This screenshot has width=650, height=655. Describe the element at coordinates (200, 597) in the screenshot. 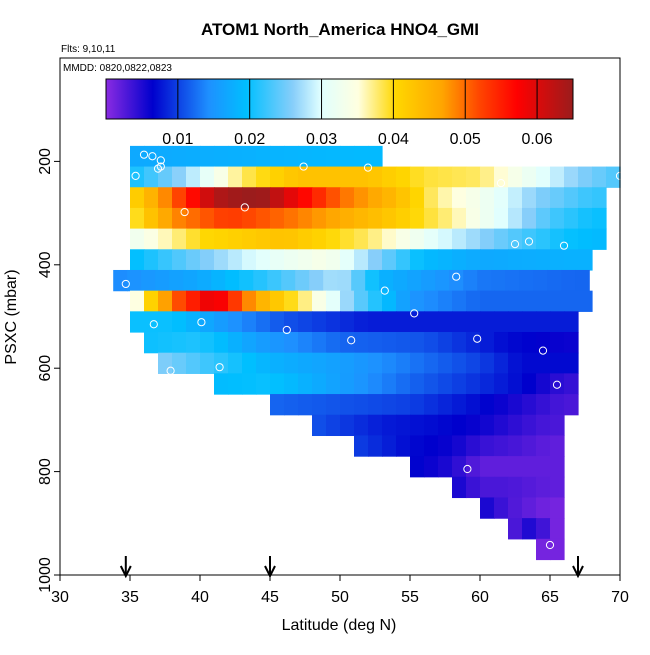

I see `x-tick-label: 40` at that location.